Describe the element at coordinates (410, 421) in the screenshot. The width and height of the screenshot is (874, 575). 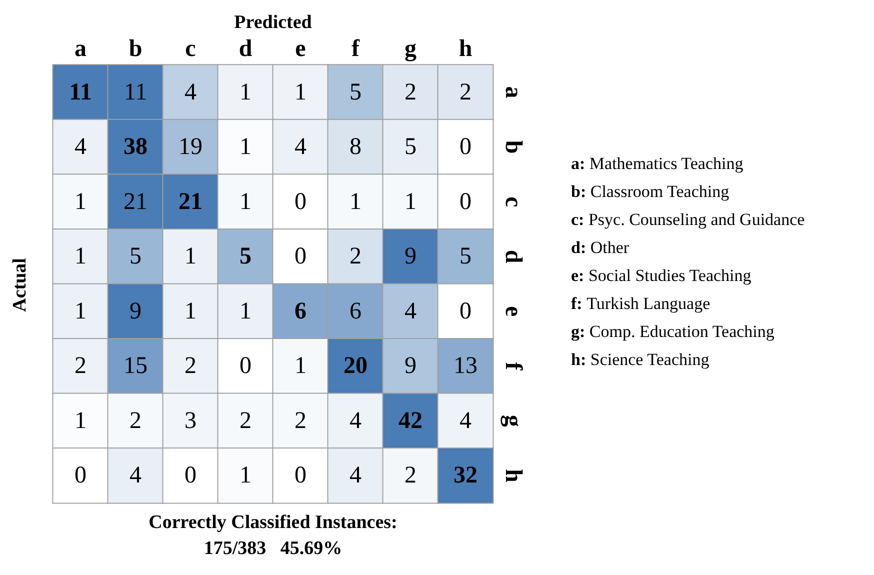
I see `data-label: 42` at that location.